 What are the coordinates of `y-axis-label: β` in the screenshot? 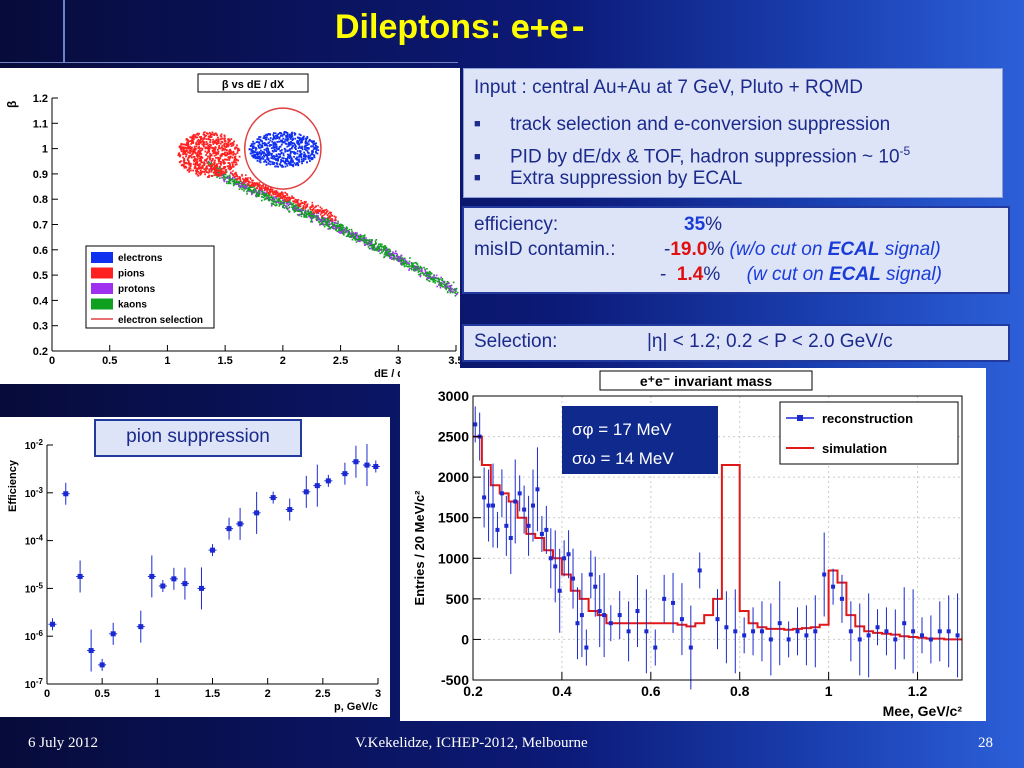 It's located at (12, 104).